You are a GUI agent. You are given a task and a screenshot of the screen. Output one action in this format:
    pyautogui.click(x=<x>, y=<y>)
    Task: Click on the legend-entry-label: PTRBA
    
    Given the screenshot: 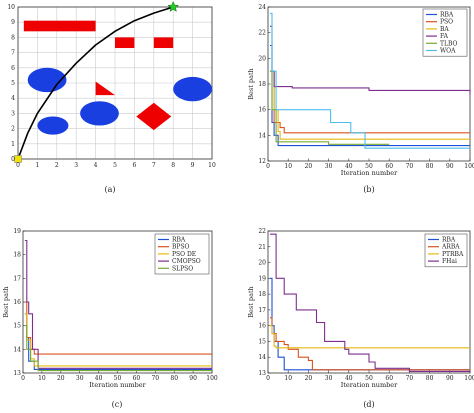 What is the action you would take?
    pyautogui.click(x=453, y=254)
    